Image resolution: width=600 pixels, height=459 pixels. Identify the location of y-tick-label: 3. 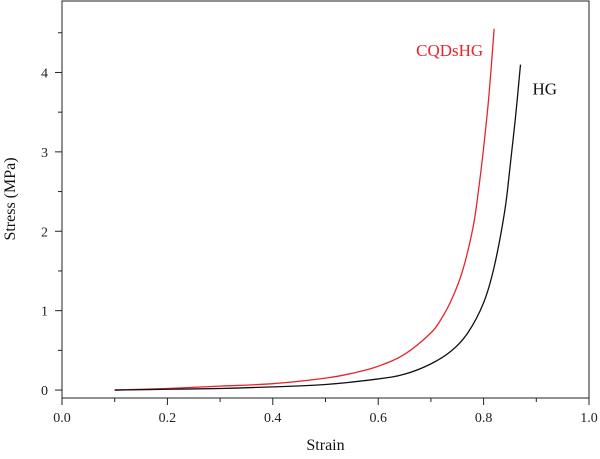
(44, 153).